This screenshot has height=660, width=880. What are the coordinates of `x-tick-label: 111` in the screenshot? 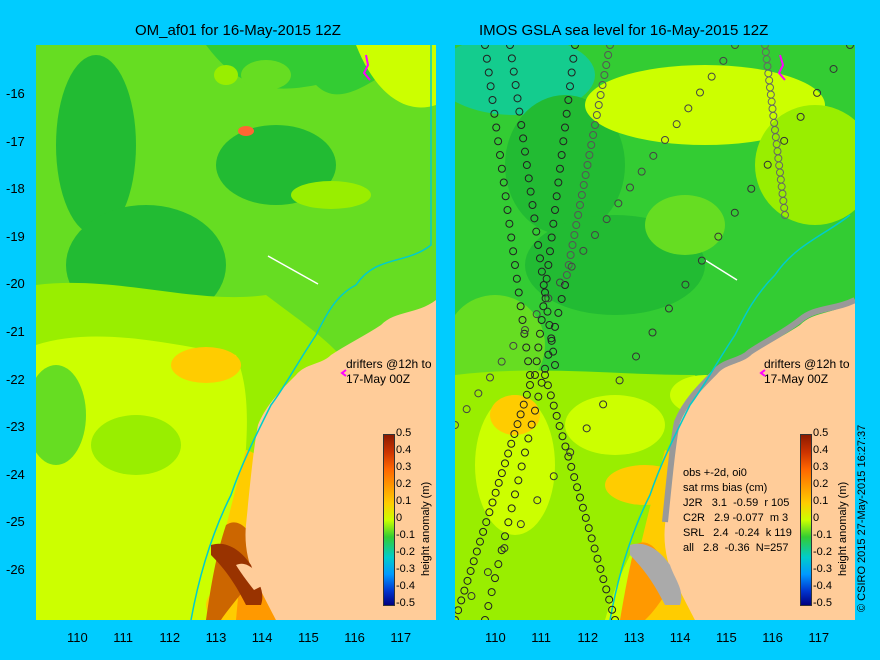 It's located at (541, 637).